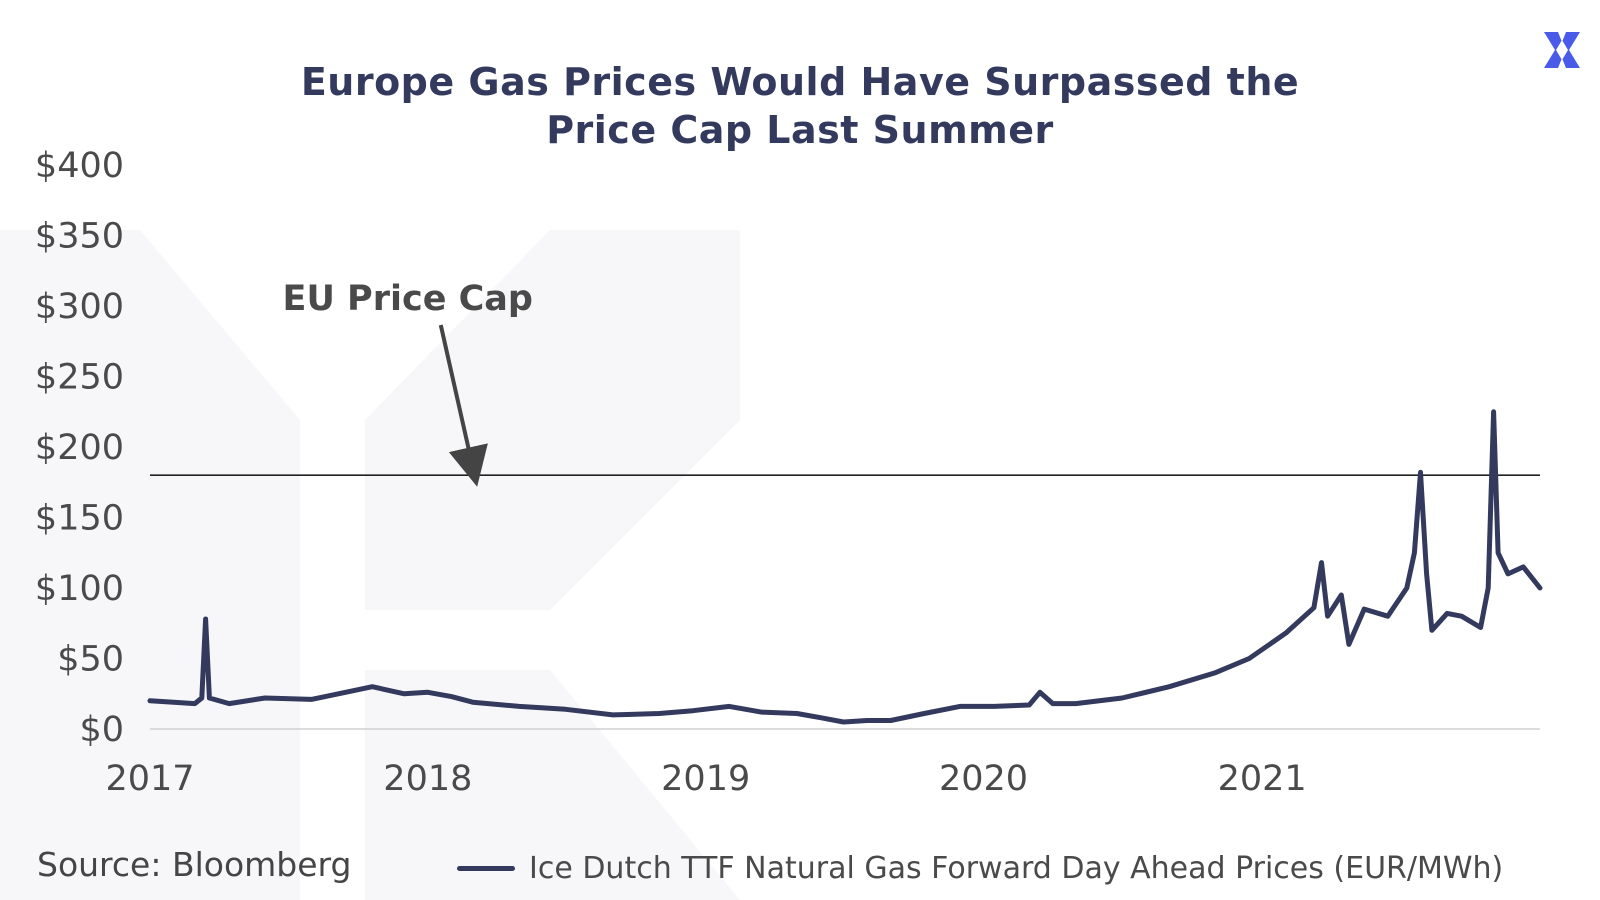 Image resolution: width=1600 pixels, height=900 pixels. I want to click on y-tick-label: $250, so click(79, 378).